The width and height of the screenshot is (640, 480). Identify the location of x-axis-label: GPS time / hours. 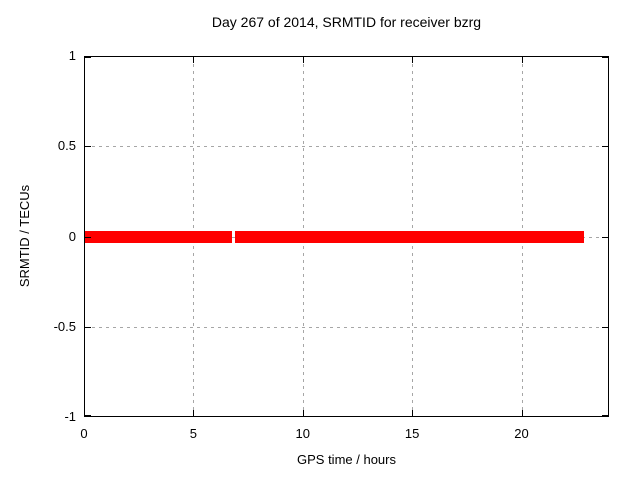
(346, 459).